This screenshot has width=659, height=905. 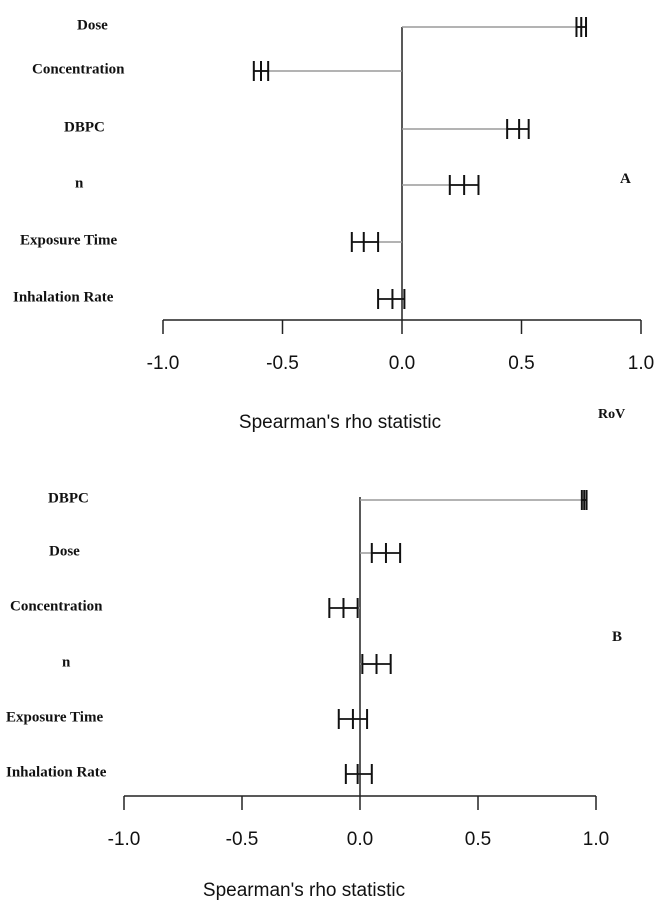 What do you see at coordinates (625, 179) in the screenshot?
I see `panel-label: A` at bounding box center [625, 179].